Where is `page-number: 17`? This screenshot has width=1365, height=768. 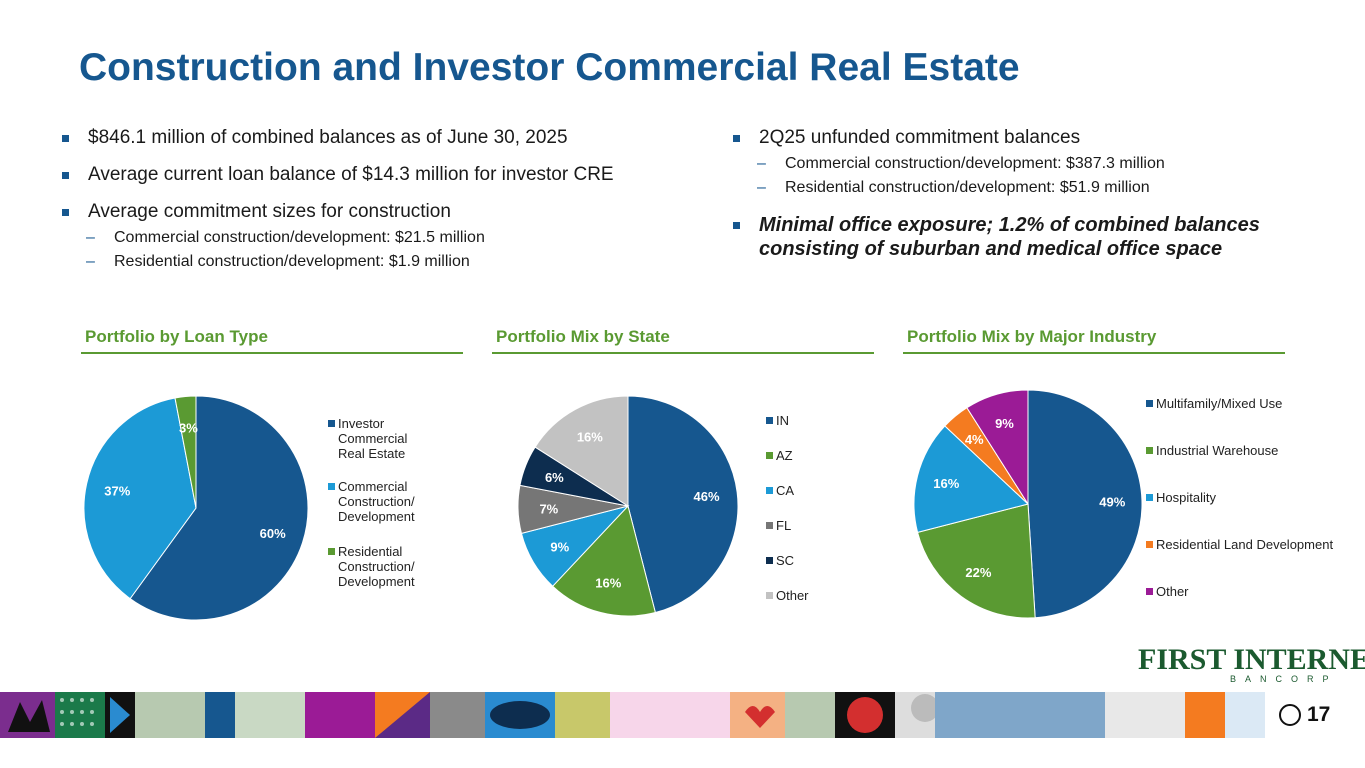
page-number: 17 is located at coordinates (1319, 714).